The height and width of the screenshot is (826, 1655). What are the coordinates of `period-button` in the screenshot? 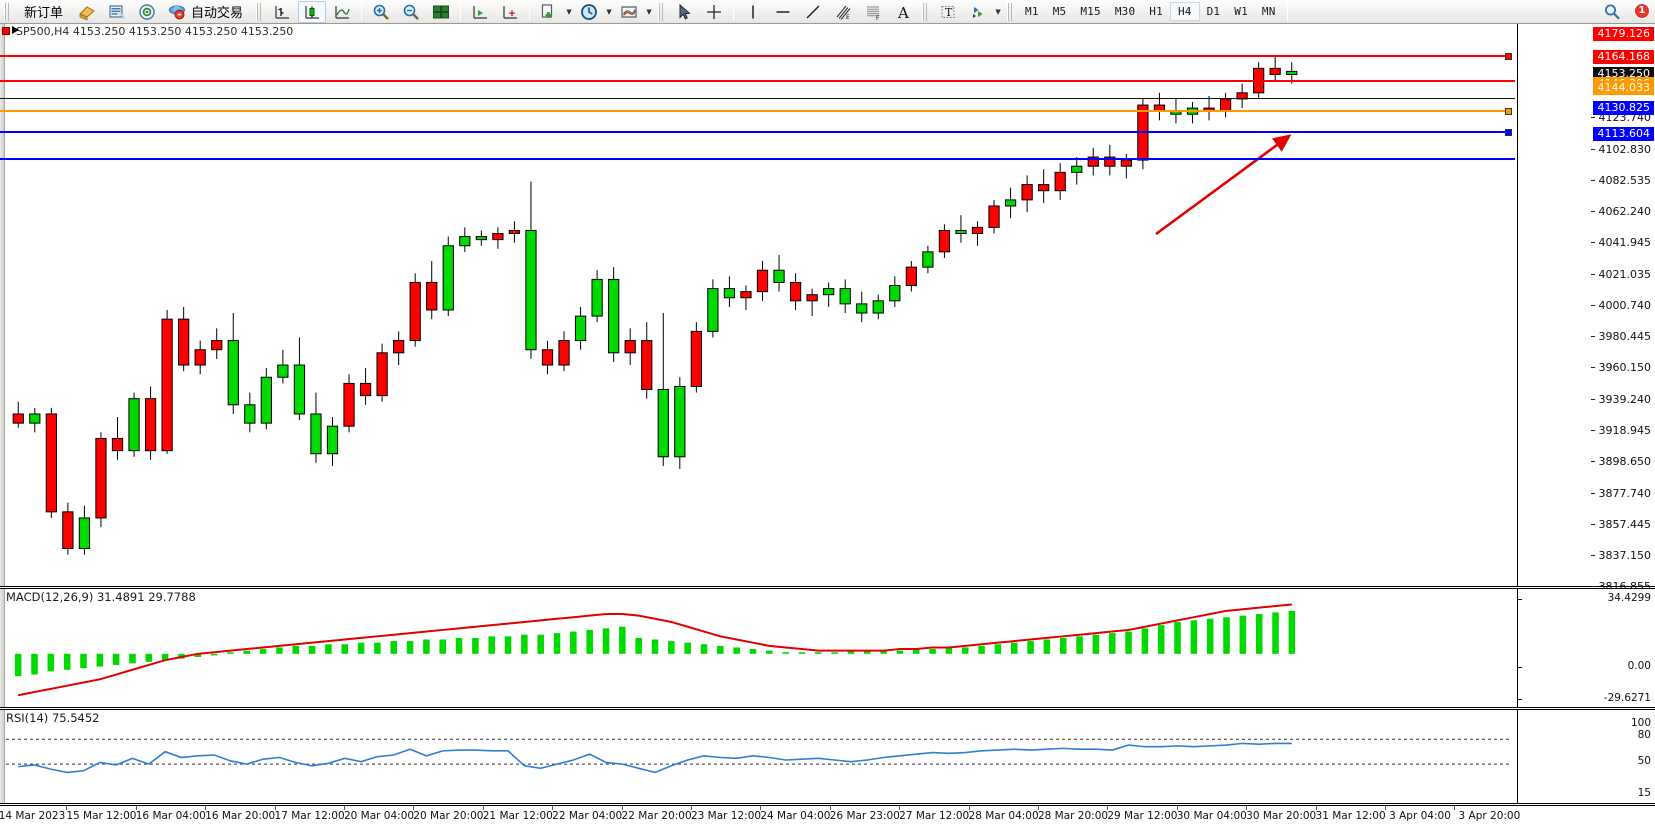 It's located at (589, 12).